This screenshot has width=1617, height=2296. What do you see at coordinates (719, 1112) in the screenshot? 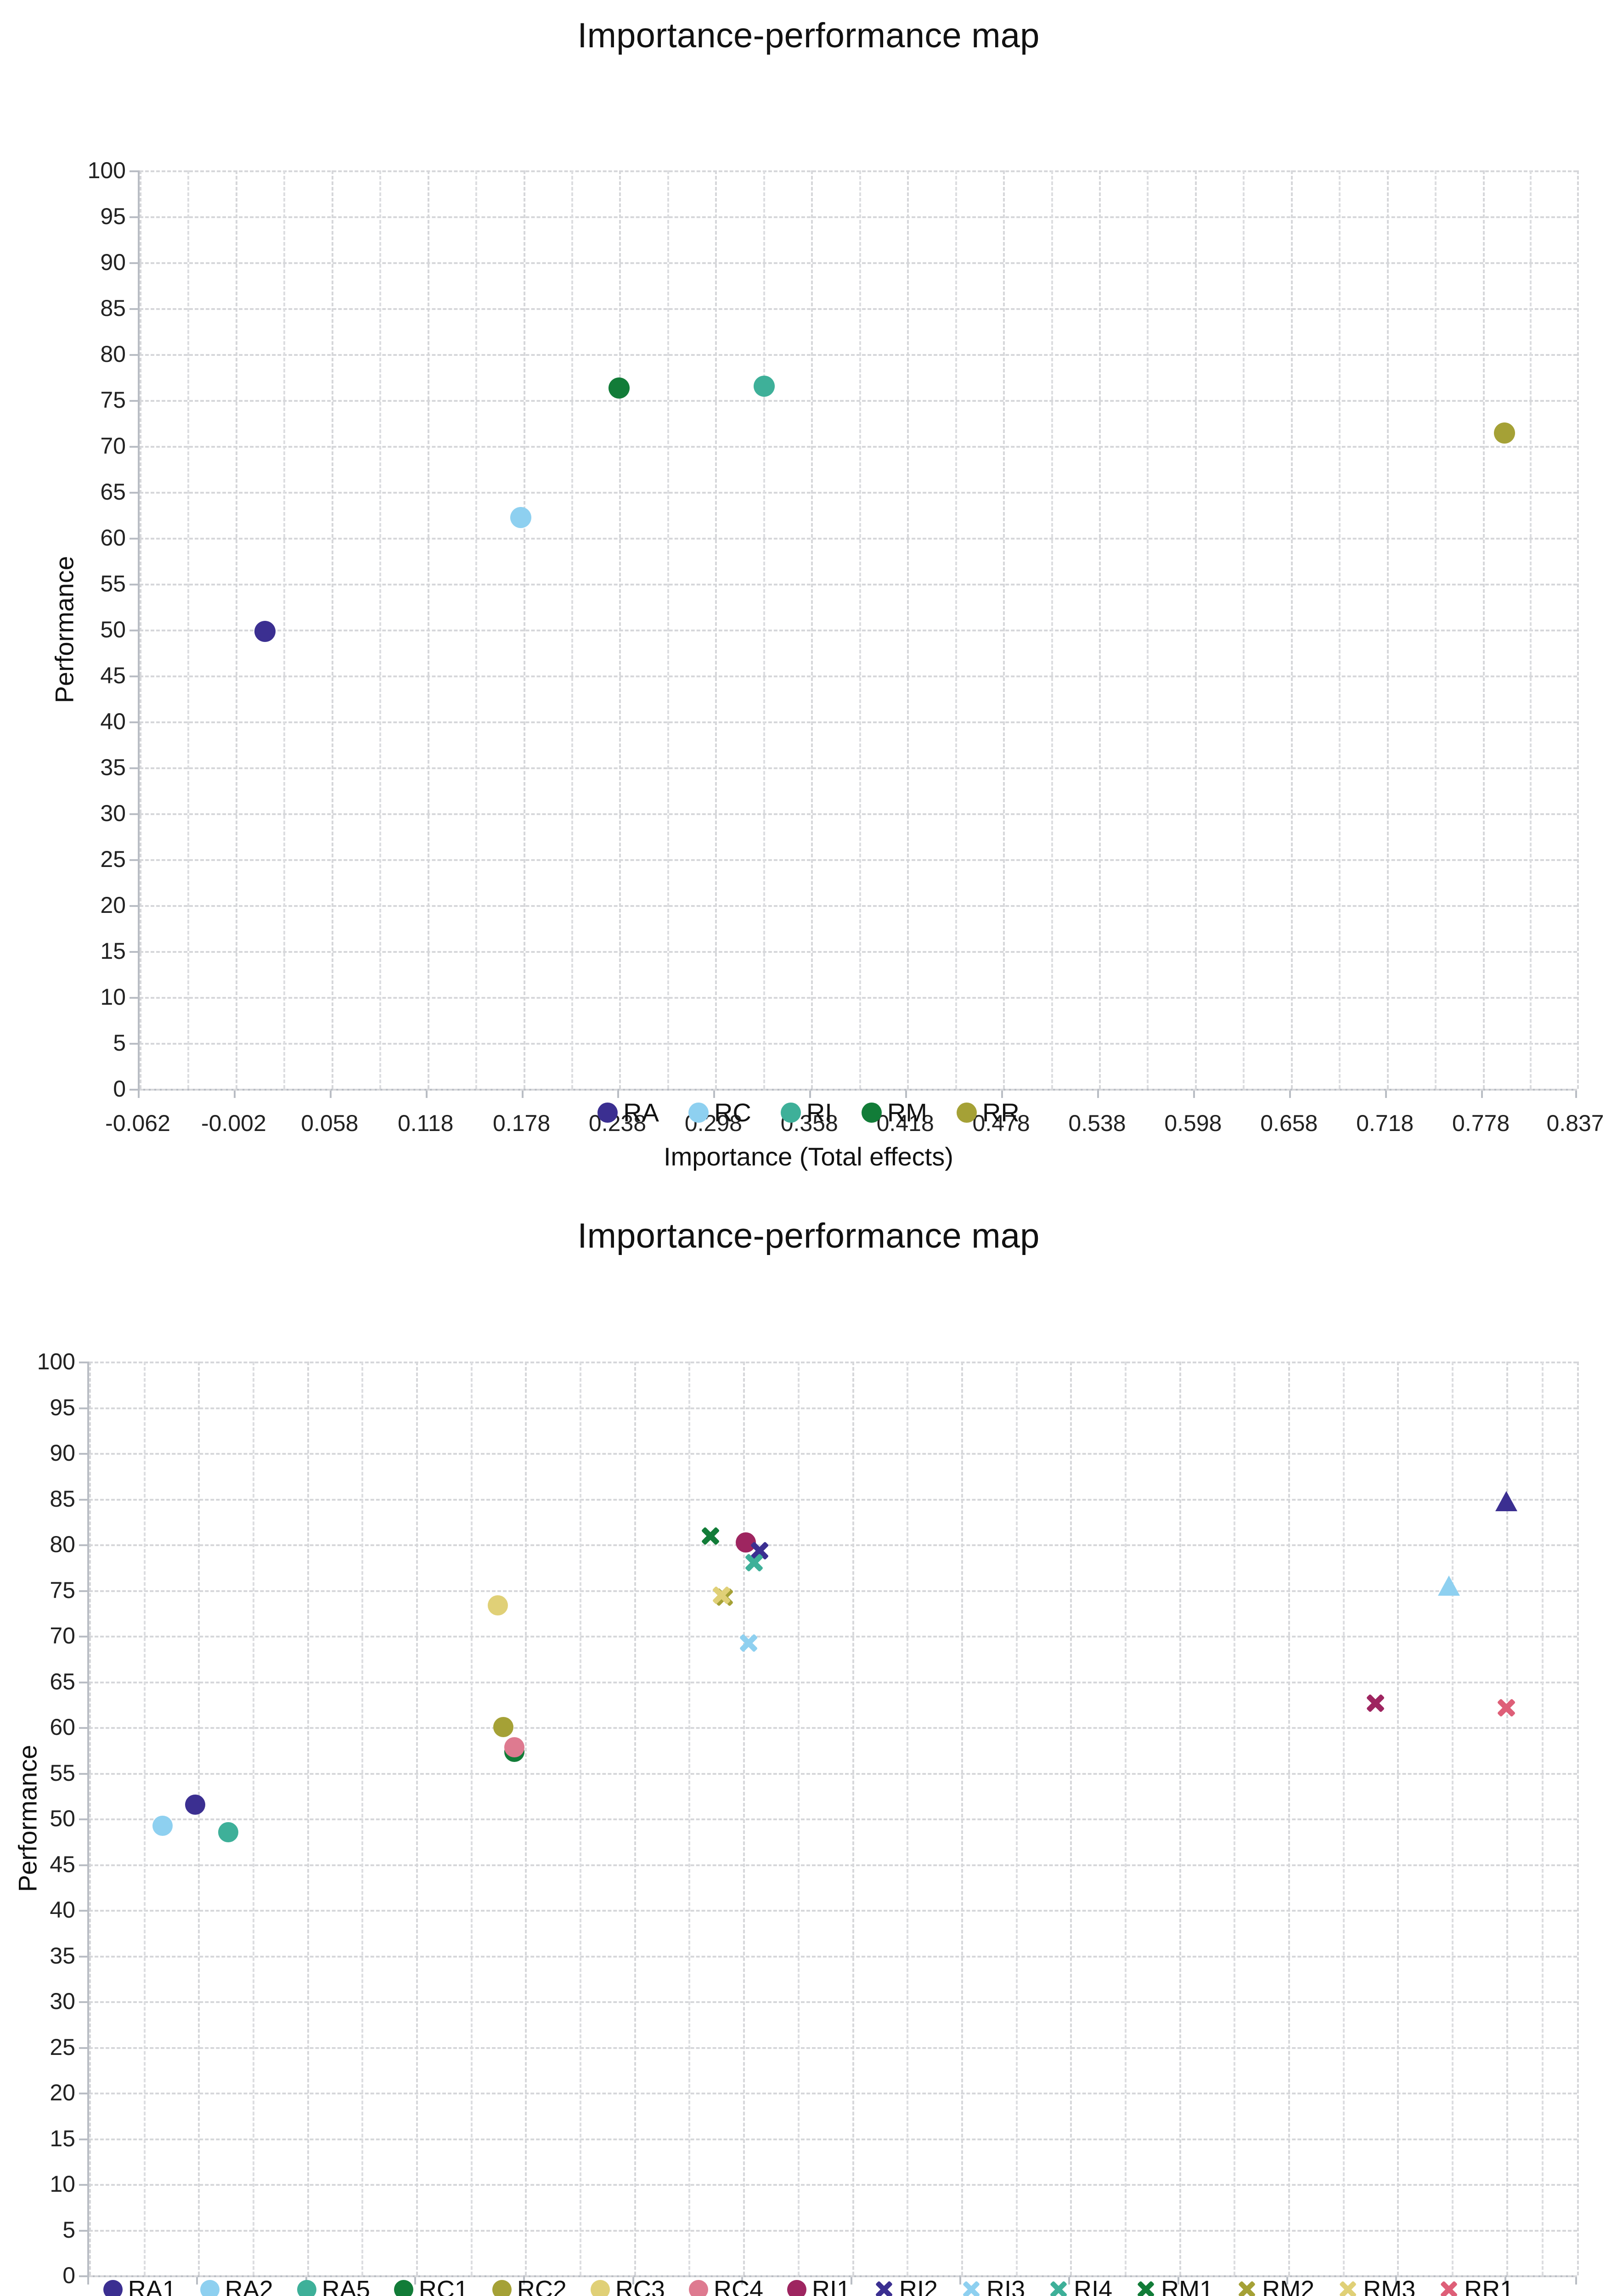
I see `legend-item-rc: RC` at bounding box center [719, 1112].